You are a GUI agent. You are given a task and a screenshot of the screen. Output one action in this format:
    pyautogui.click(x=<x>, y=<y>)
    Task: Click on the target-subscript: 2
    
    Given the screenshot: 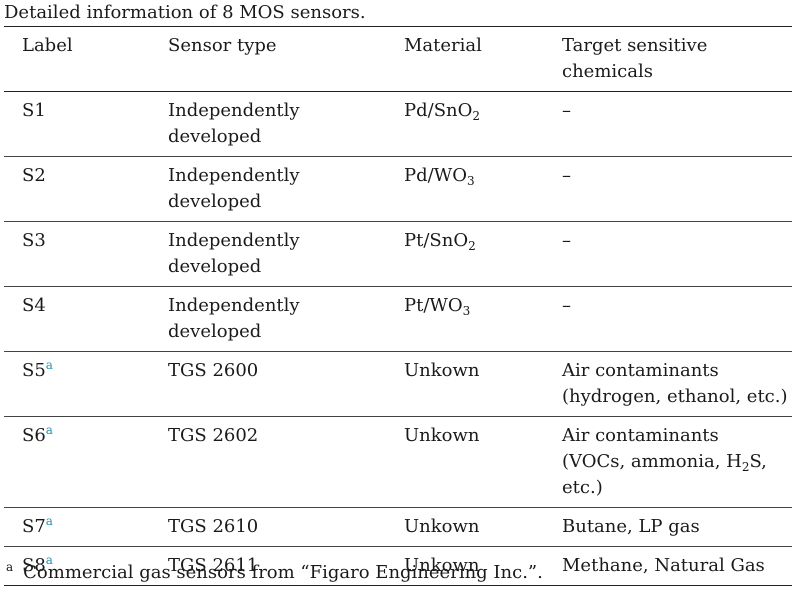 What is the action you would take?
    pyautogui.click(x=745, y=467)
    